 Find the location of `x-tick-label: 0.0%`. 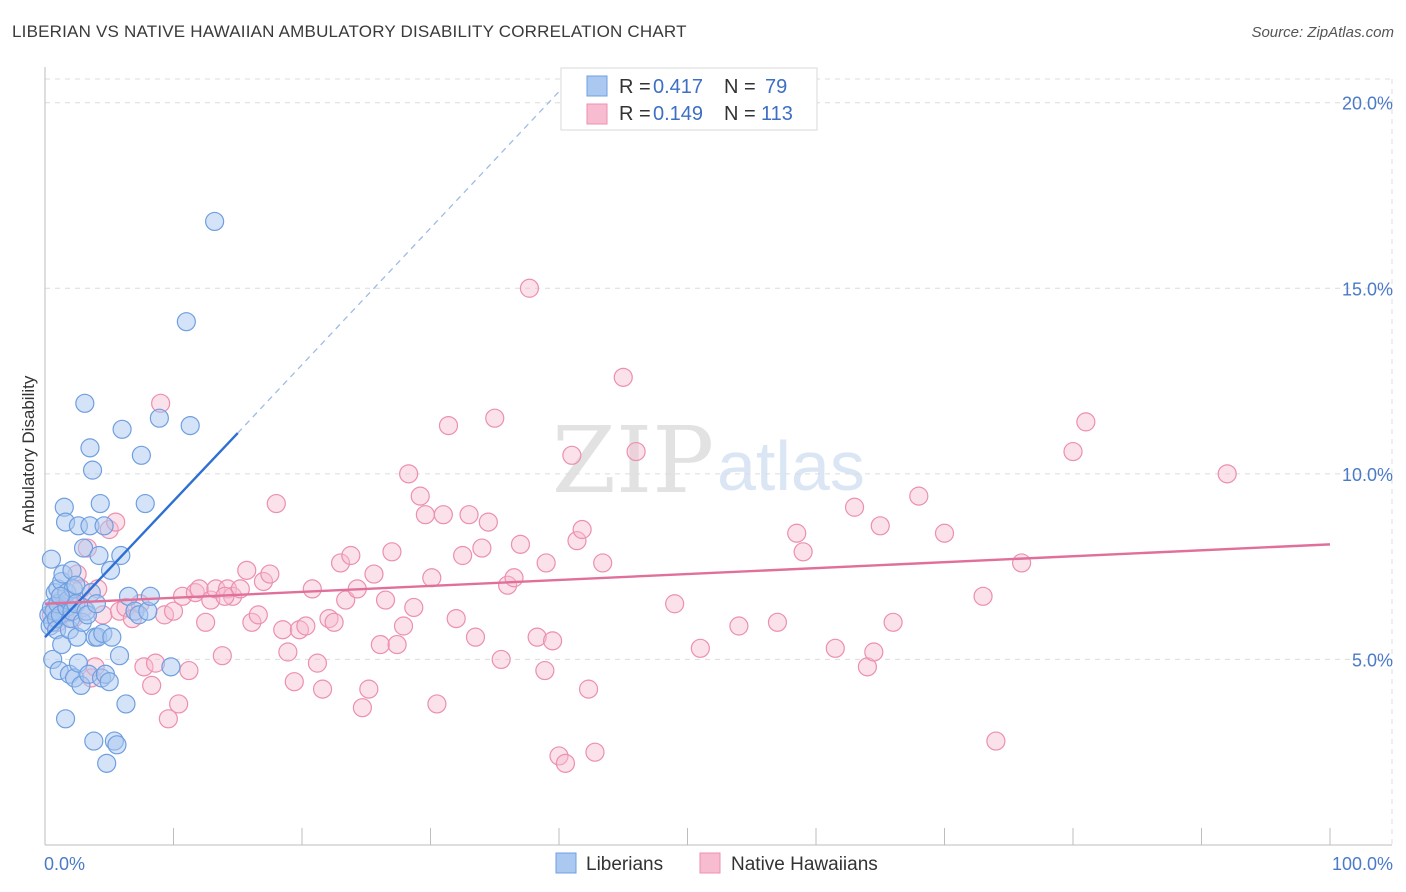

x-tick-label: 0.0% is located at coordinates (64, 864).